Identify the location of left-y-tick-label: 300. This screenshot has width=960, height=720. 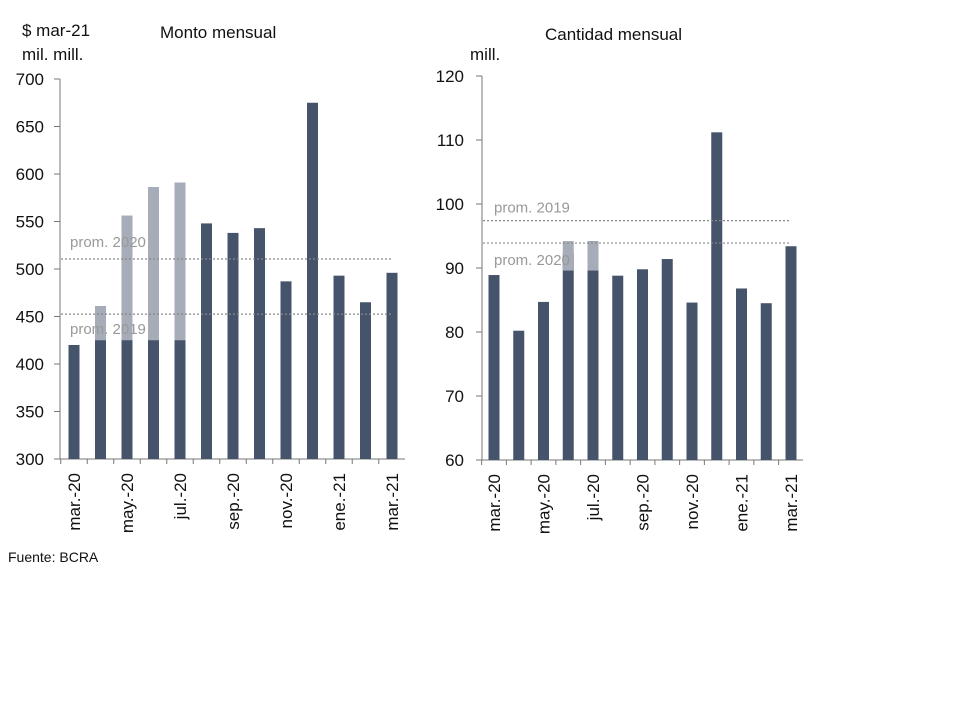
(30, 459).